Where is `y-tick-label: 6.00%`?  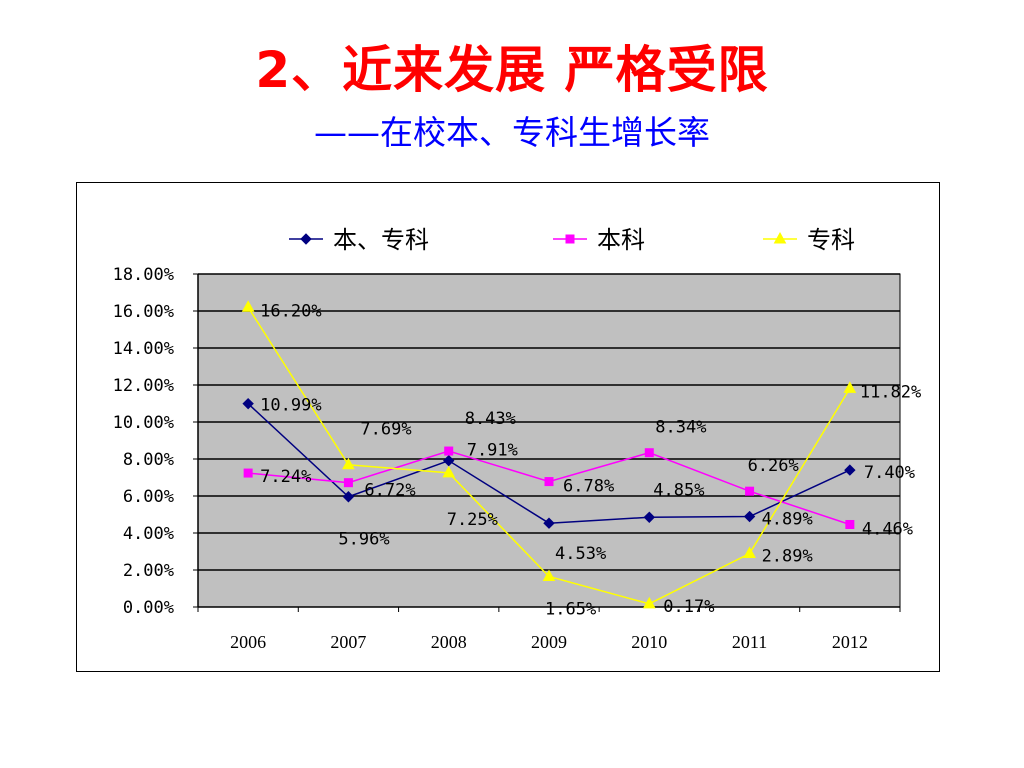 y-tick-label: 6.00% is located at coordinates (148, 497).